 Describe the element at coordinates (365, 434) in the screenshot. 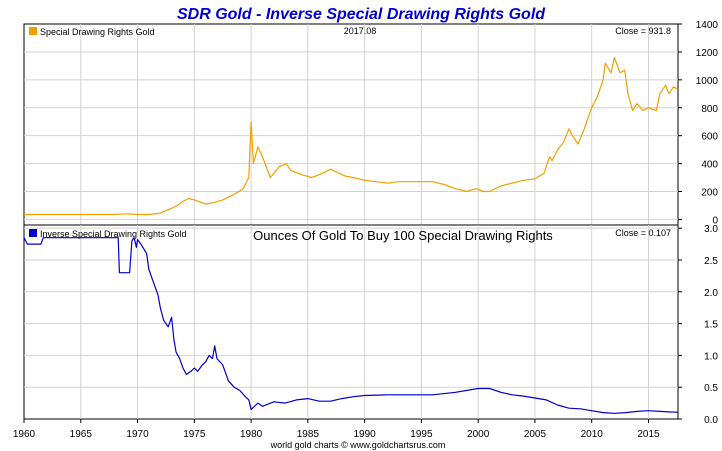

I see `x-tick-label: 1990` at that location.